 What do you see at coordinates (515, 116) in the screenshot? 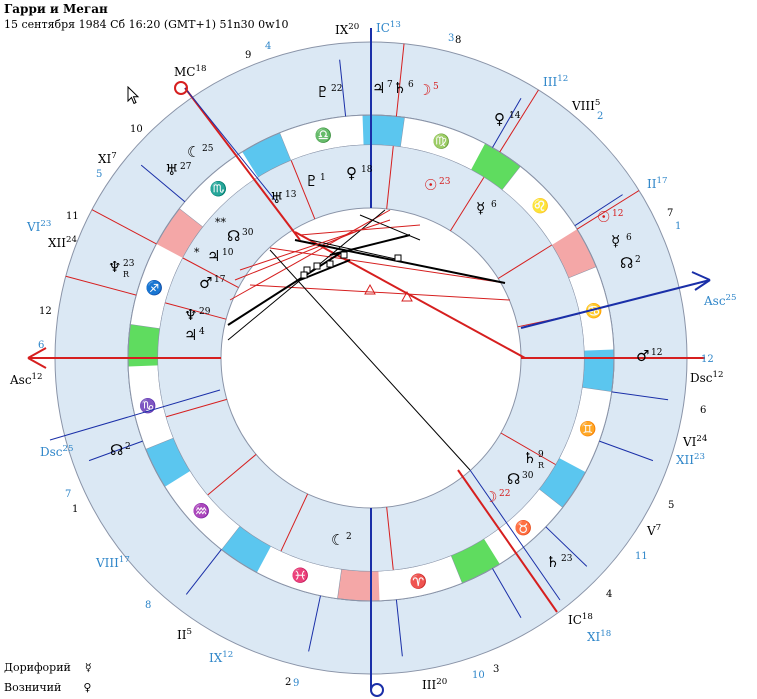
I see `planet-degree: 14` at bounding box center [515, 116].